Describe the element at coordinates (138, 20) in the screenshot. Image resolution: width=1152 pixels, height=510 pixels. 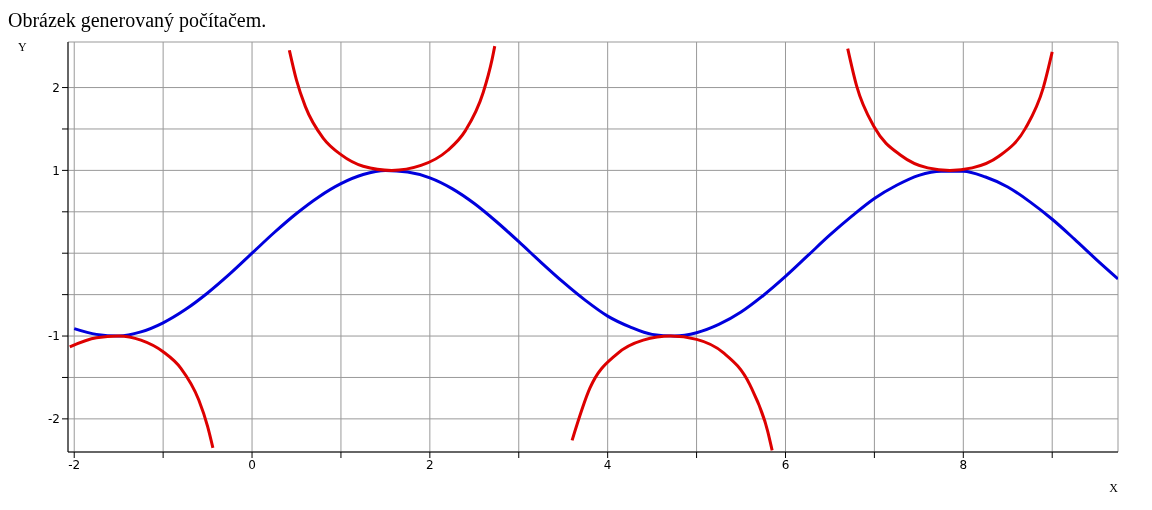
I see `chart-title: Obrázek generovaný počítačem.` at that location.